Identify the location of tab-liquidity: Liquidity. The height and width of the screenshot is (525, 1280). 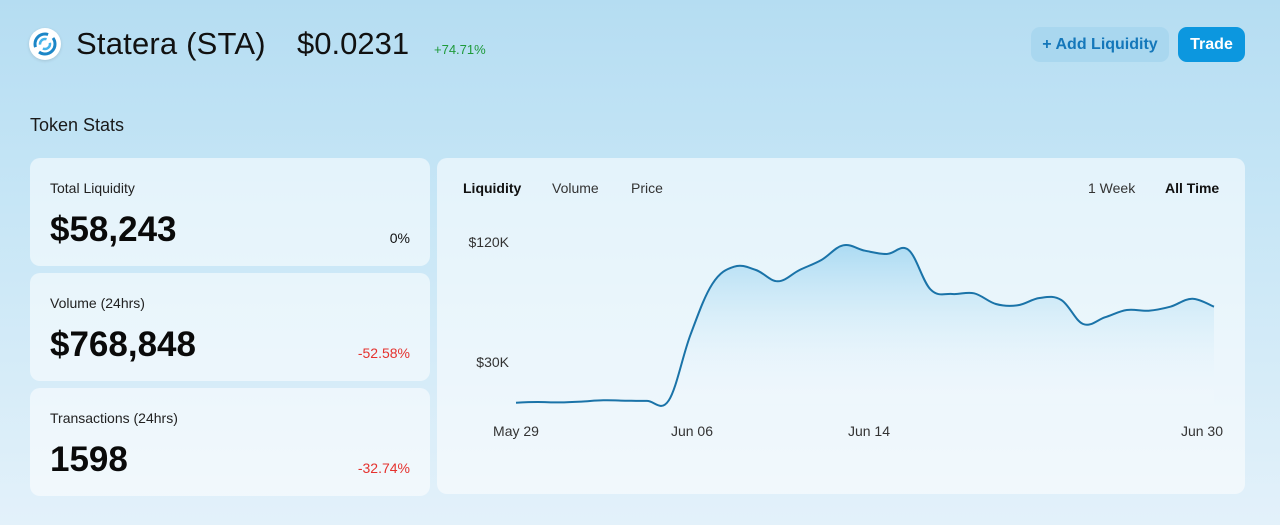
(492, 188).